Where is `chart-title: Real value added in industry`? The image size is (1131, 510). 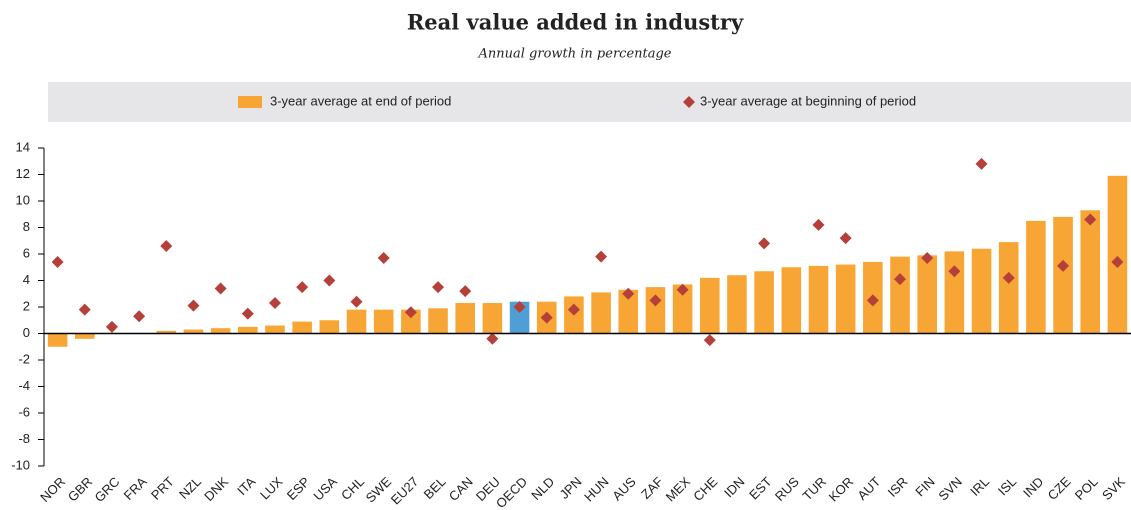 chart-title: Real value added in industry is located at coordinates (575, 22).